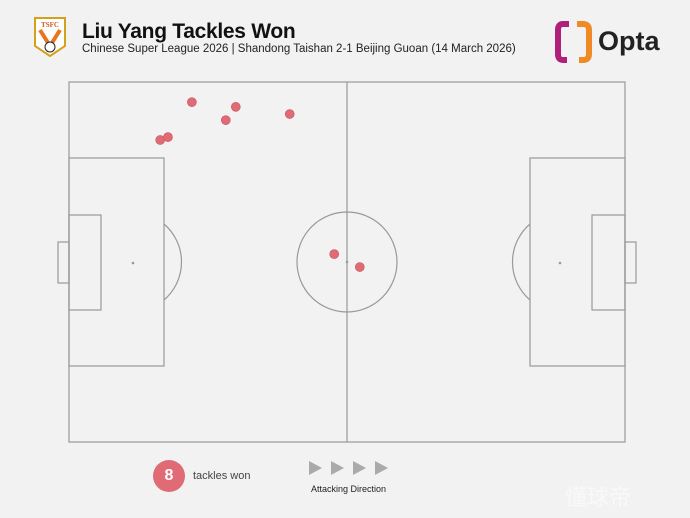 This screenshot has height=518, width=690. Describe the element at coordinates (521, 262) in the screenshot. I see `right-penalty-arc` at that location.